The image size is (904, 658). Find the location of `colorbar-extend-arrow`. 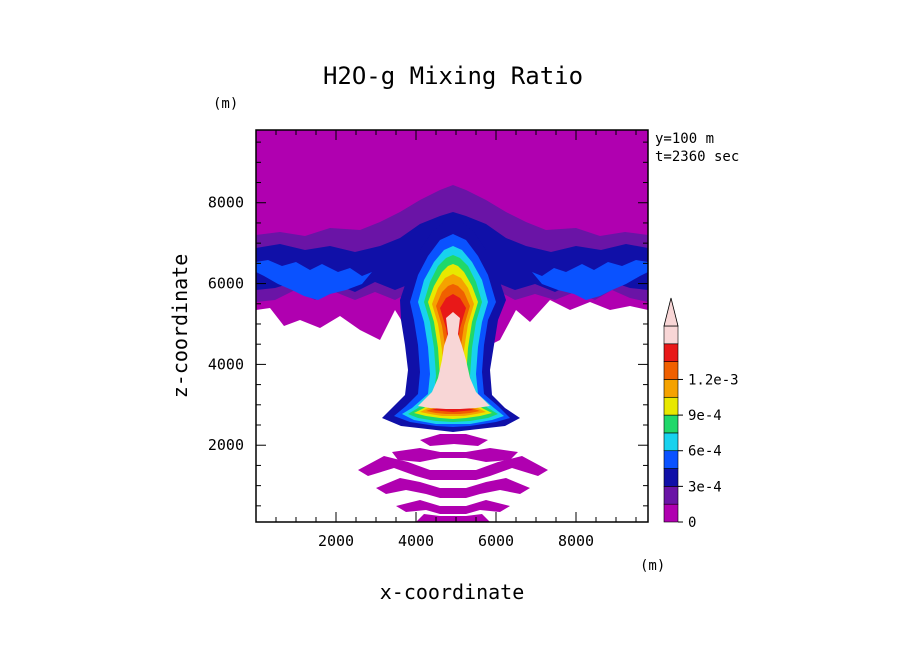

colorbar-extend-arrow is located at coordinates (671, 312).